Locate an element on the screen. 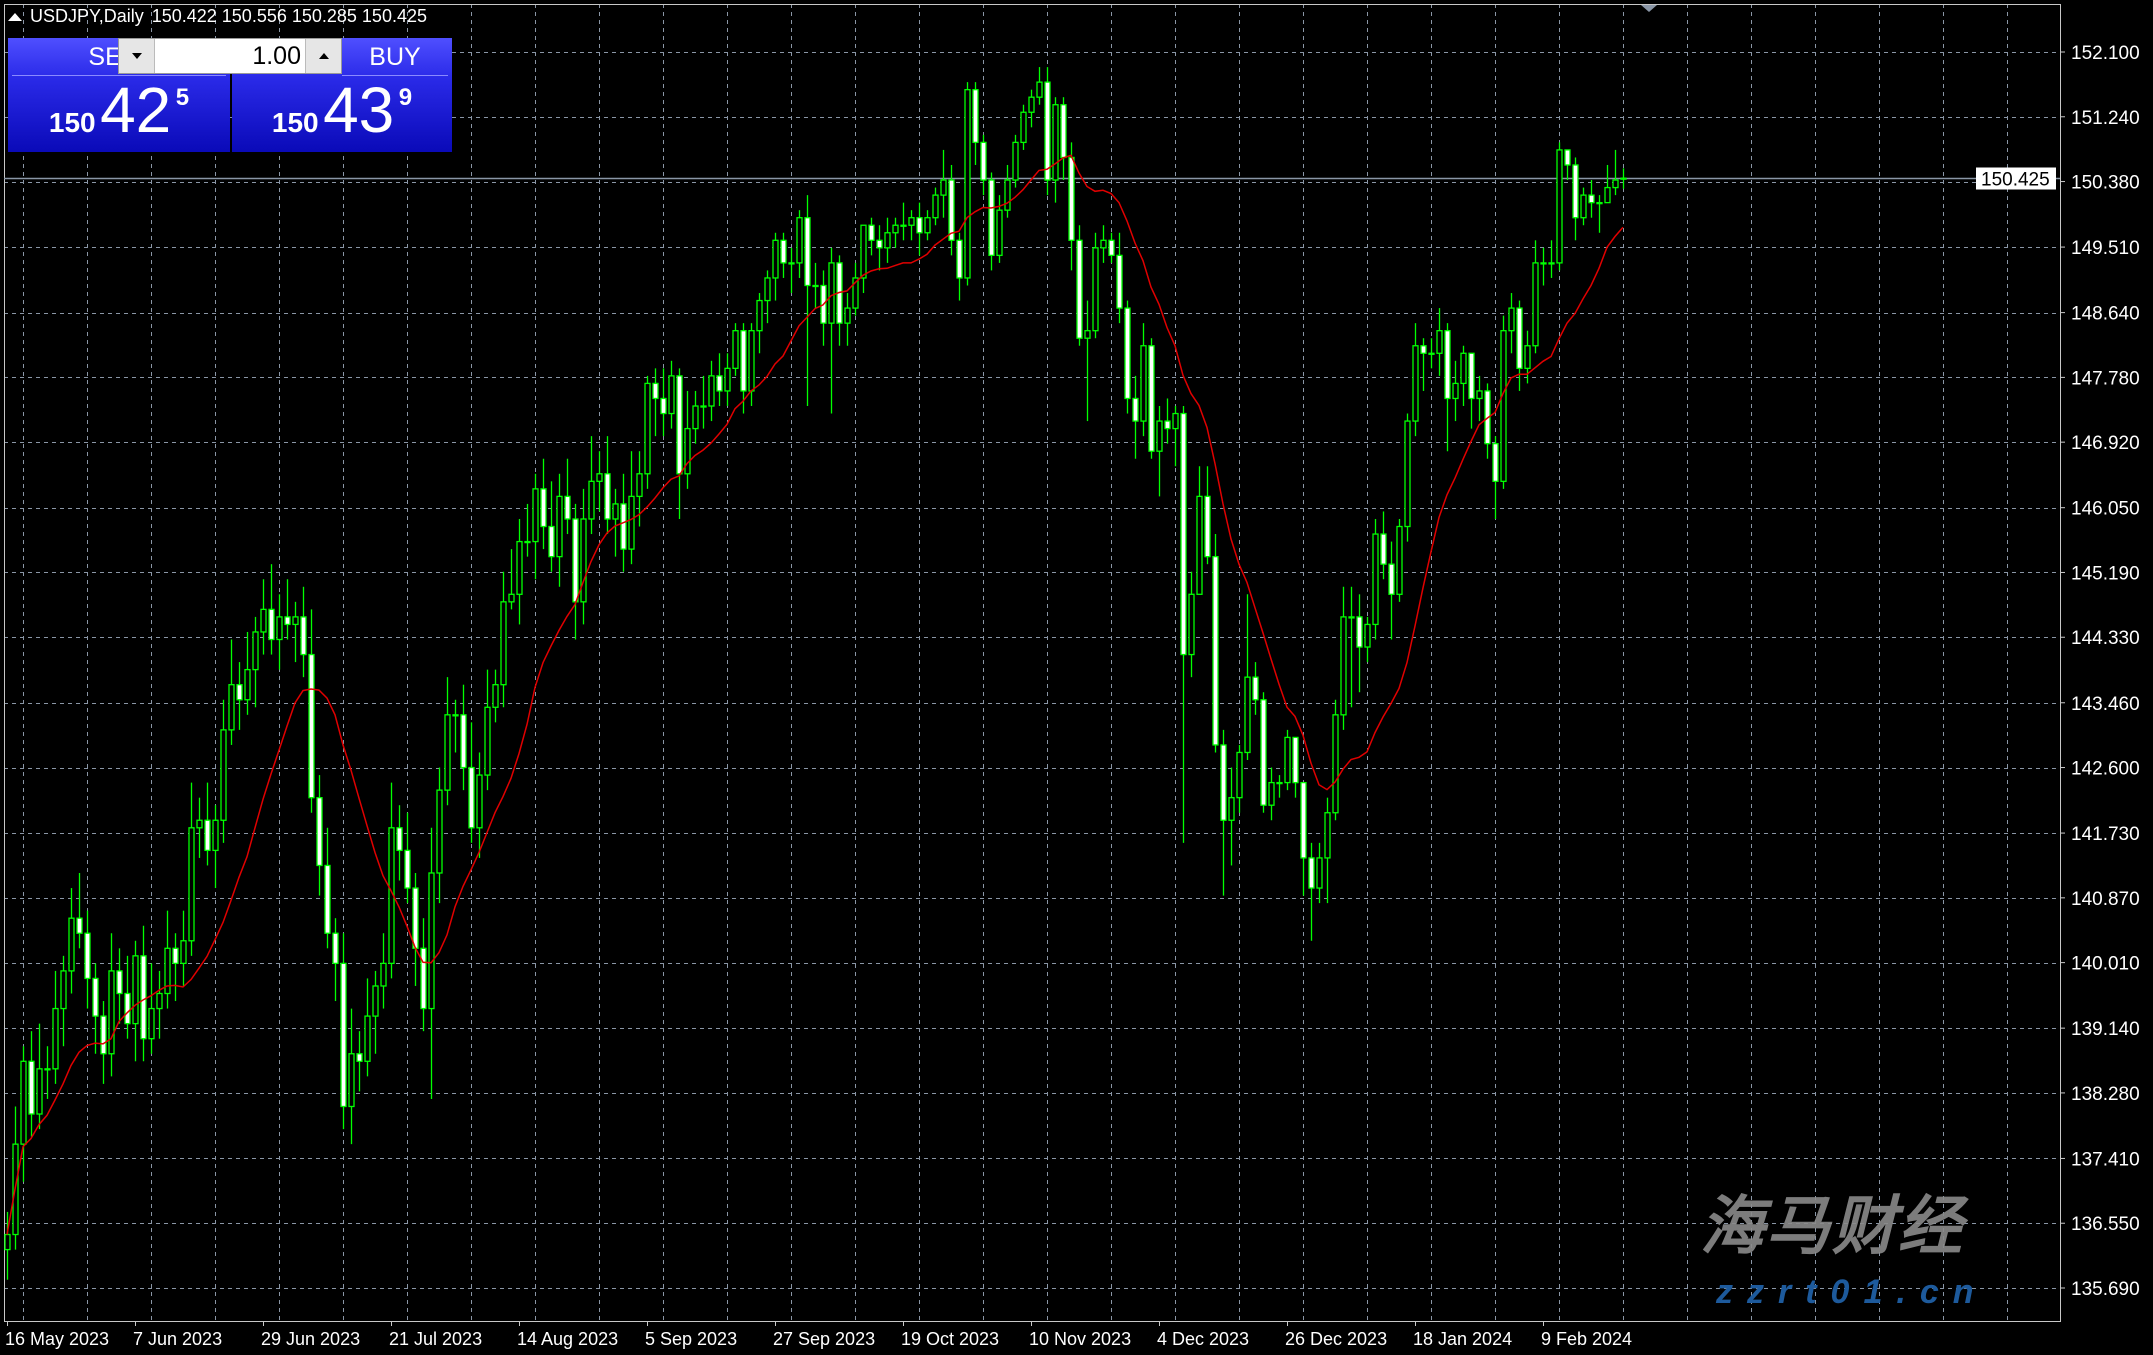 The image size is (2153, 1355). buy-price-pip: 9 is located at coordinates (405, 97).